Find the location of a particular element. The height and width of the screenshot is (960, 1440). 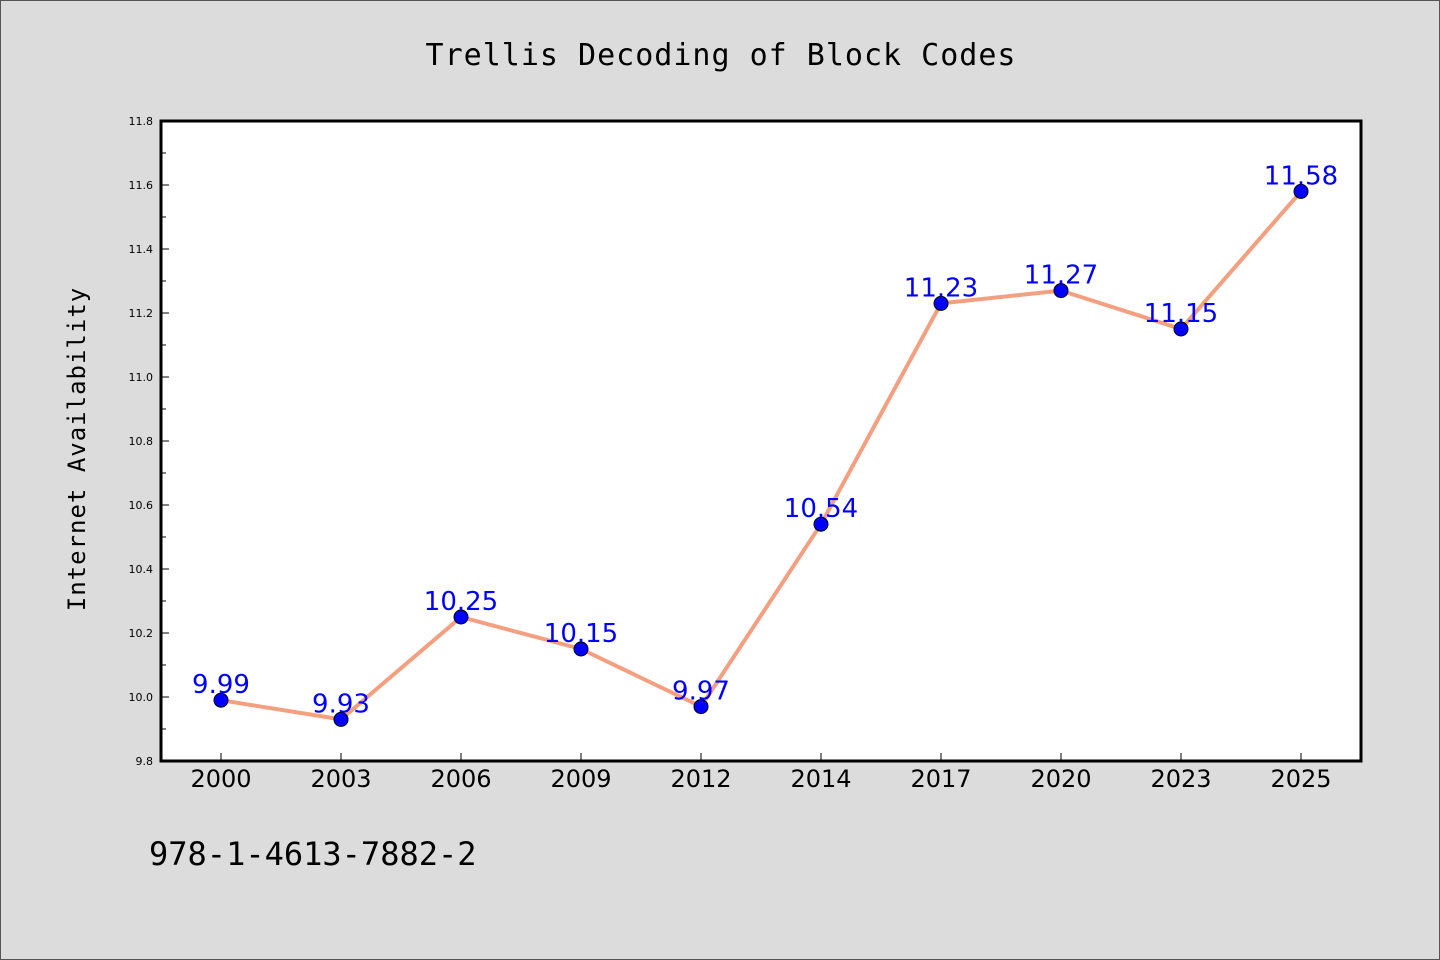

y-tick-label: 10.4 is located at coordinates (141, 569).